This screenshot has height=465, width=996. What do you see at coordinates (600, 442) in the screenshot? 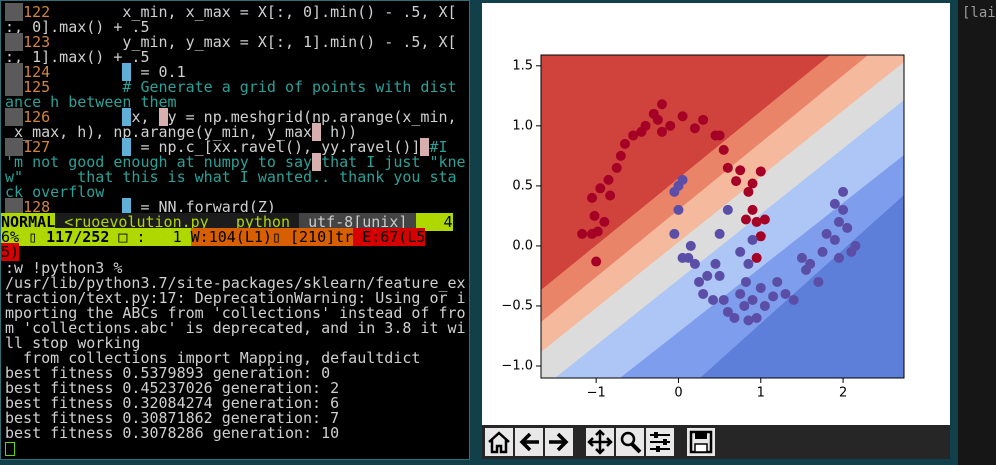
I see `toolbar-buttons` at bounding box center [600, 442].